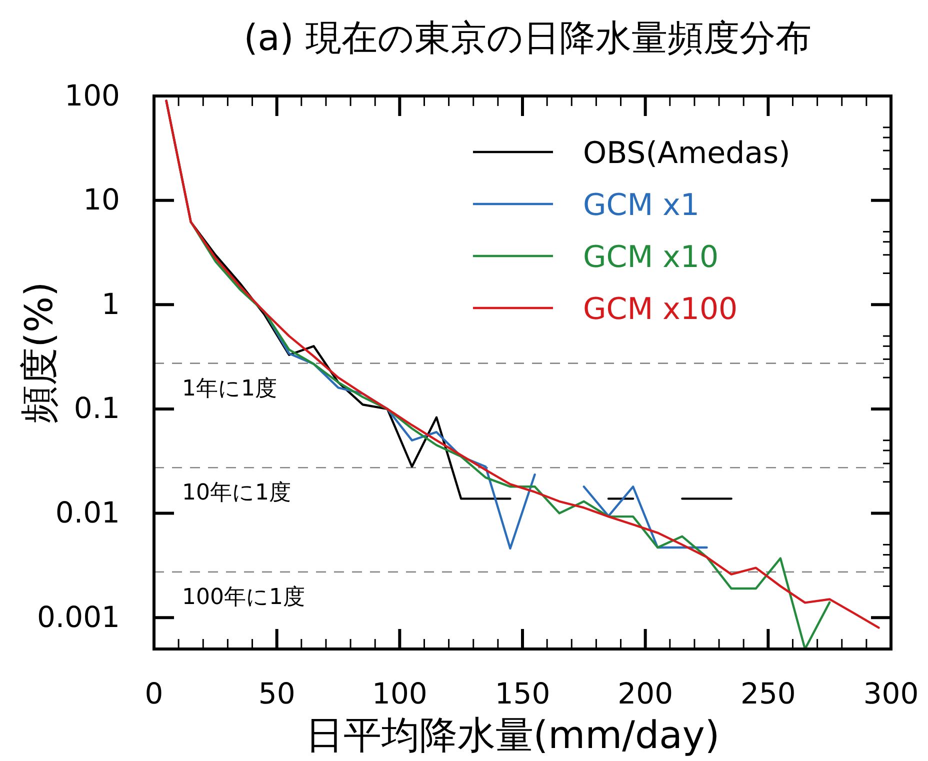 This screenshot has height=761, width=928. I want to click on x-tick-label: 200, so click(646, 693).